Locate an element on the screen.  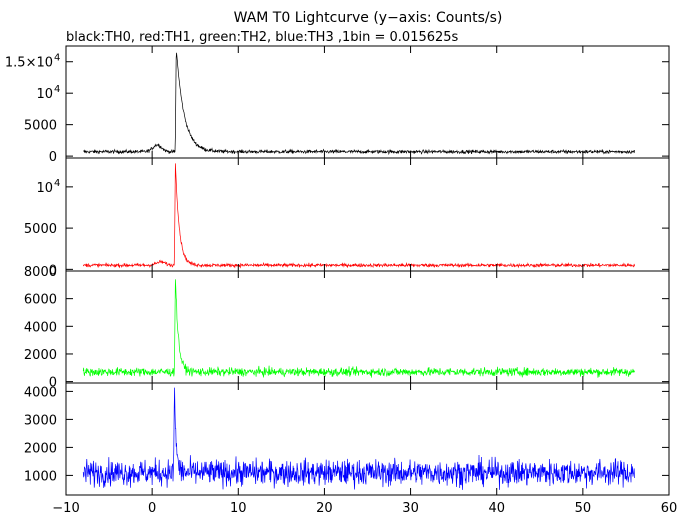
y-tick-label: 6000 is located at coordinates (40, 300).